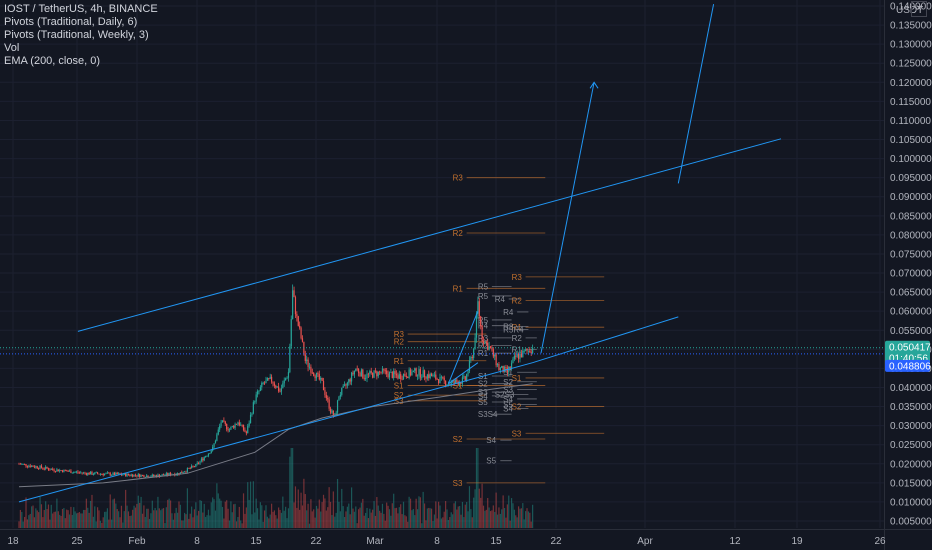 This screenshot has height=550, width=932. What do you see at coordinates (508, 372) in the screenshot?
I see `daily-pivot-label: S1` at bounding box center [508, 372].